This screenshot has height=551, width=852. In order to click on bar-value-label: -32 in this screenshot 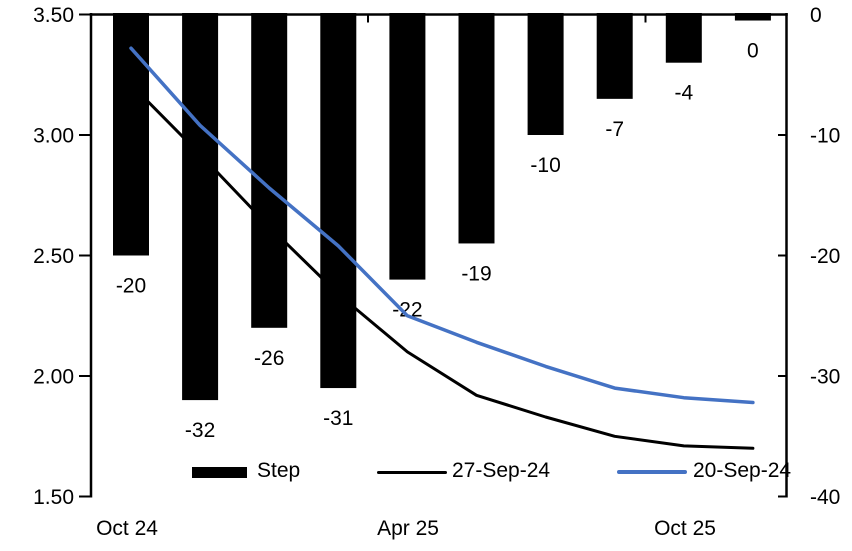, I will do `click(200, 430)`.